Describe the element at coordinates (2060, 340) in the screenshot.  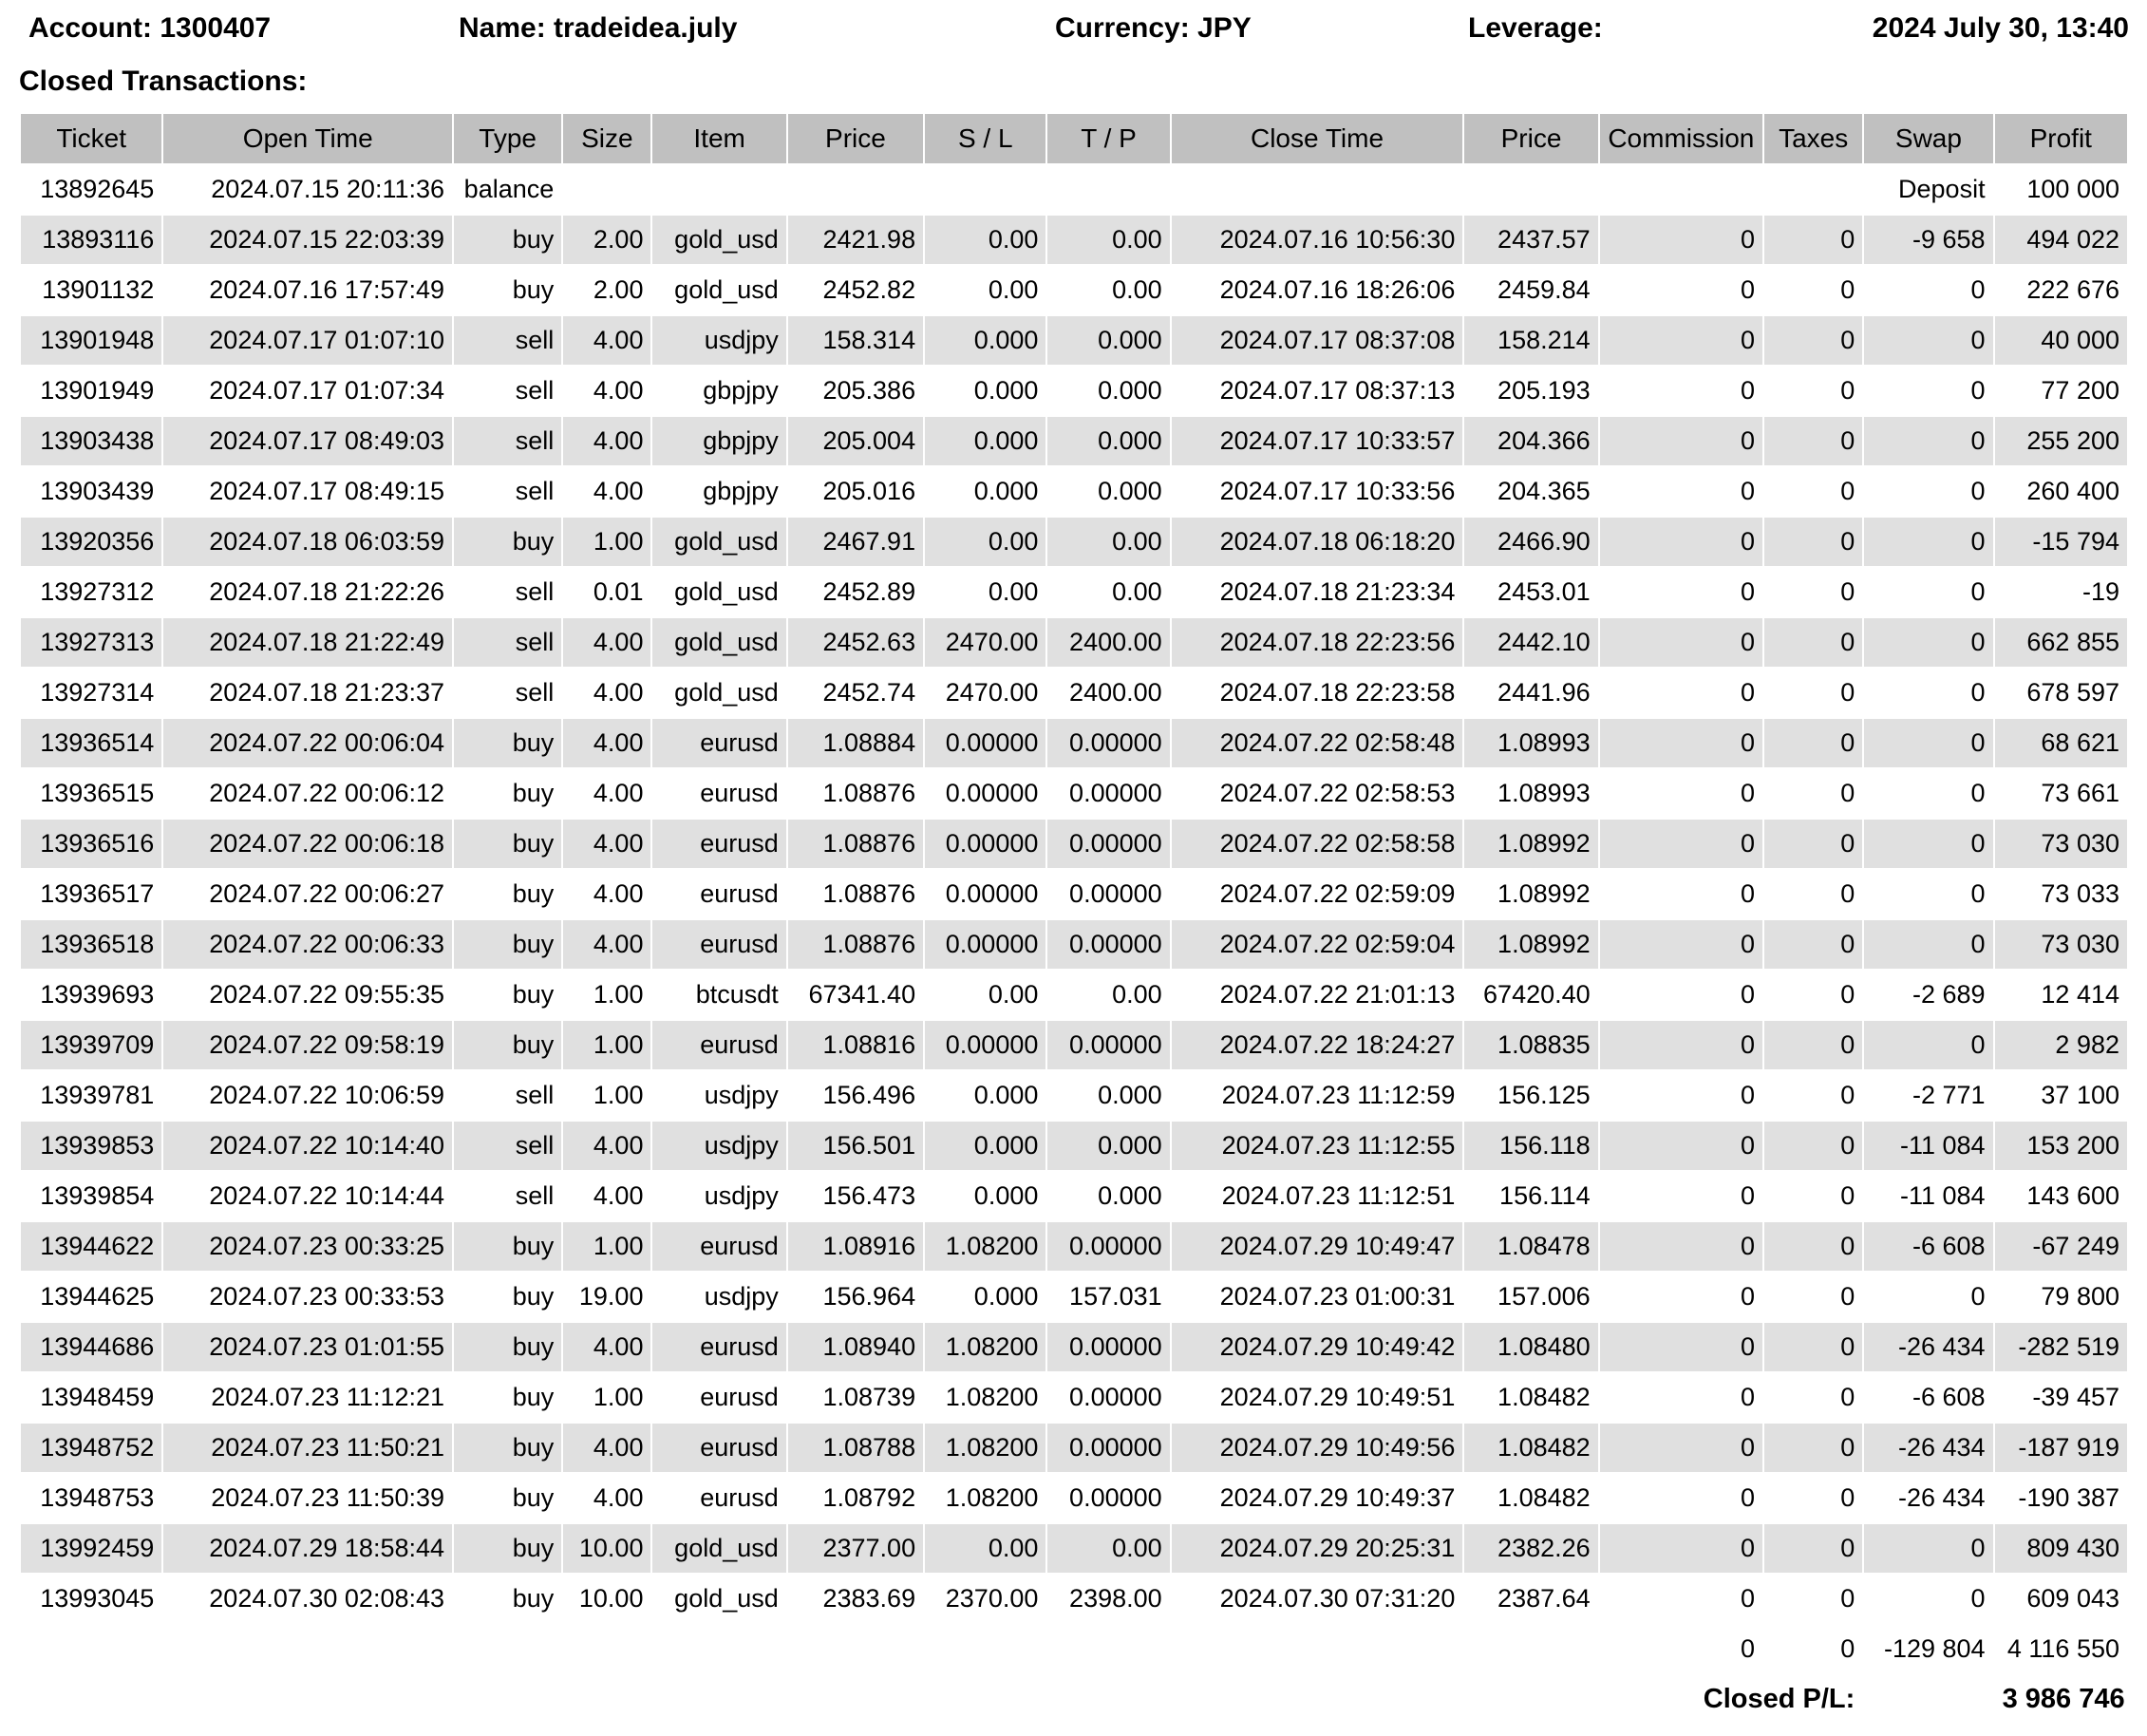
I see `cell-profit: 40 000` at that location.